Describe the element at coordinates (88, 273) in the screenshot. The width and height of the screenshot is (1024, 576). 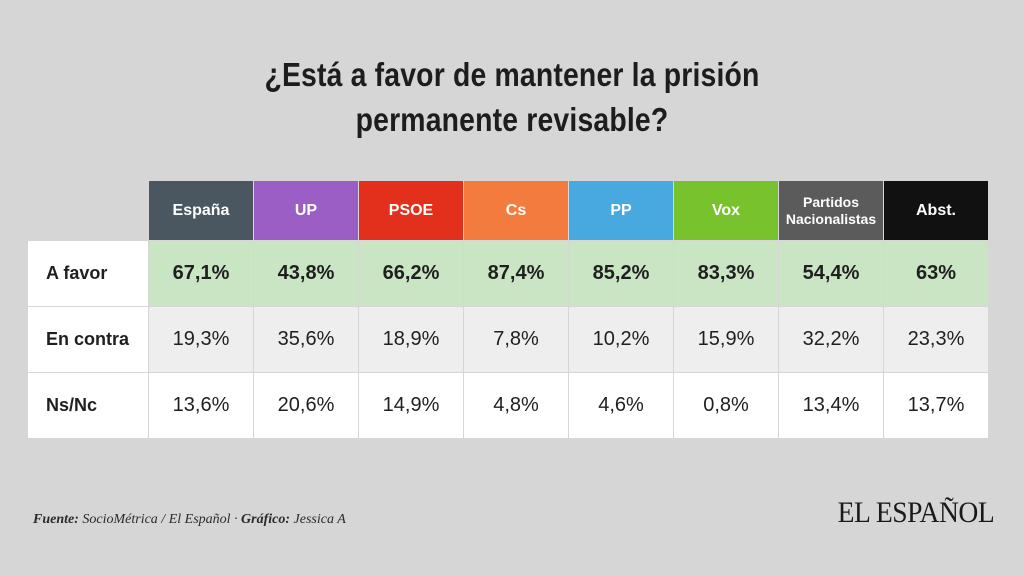
I see `row-label: A favor` at that location.